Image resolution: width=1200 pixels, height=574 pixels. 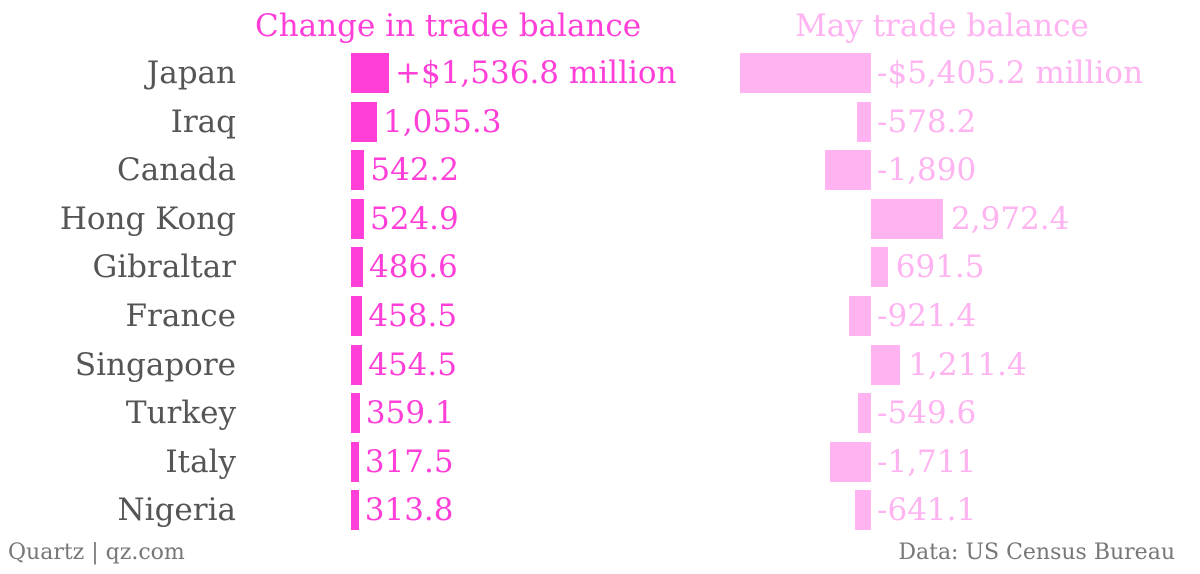 What do you see at coordinates (409, 461) in the screenshot?
I see `change-value-label: 317.5` at bounding box center [409, 461].